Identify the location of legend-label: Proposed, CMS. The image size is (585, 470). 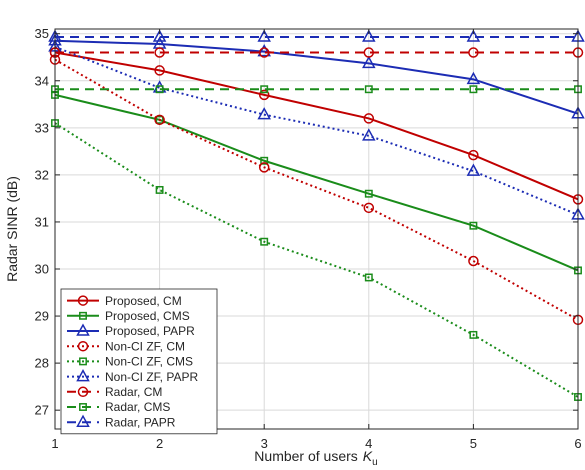
(147, 316).